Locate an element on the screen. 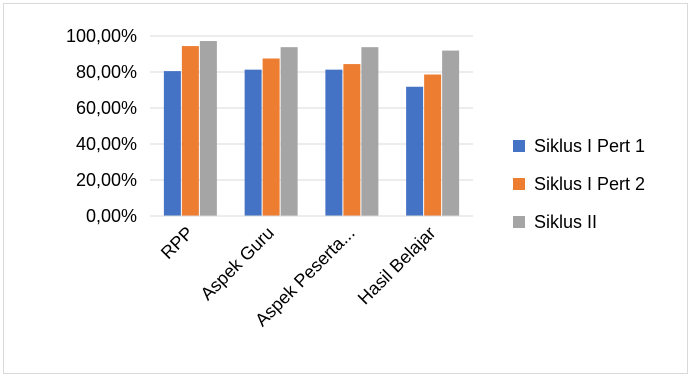  legend-label: Siklus I Pert 2 is located at coordinates (589, 184).